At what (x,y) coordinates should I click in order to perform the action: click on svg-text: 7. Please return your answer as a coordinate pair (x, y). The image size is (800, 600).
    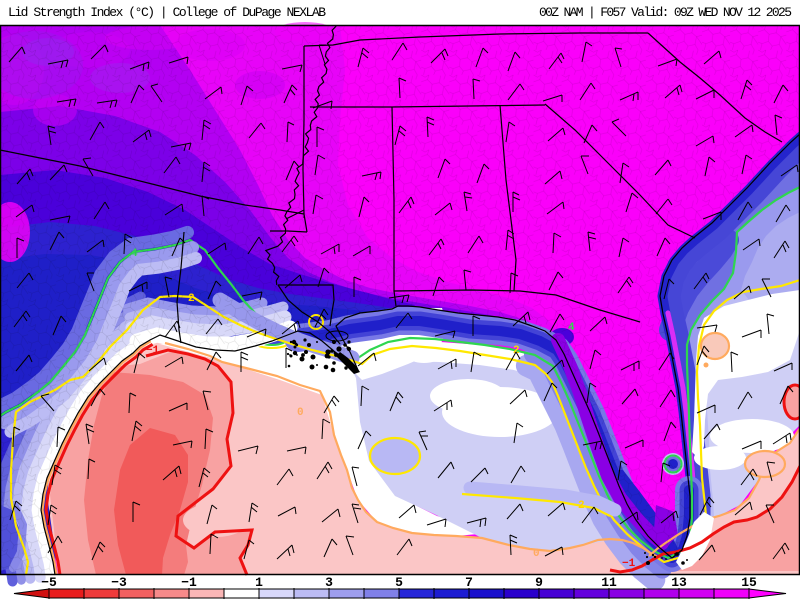
    Looking at the image, I should click on (469, 582).